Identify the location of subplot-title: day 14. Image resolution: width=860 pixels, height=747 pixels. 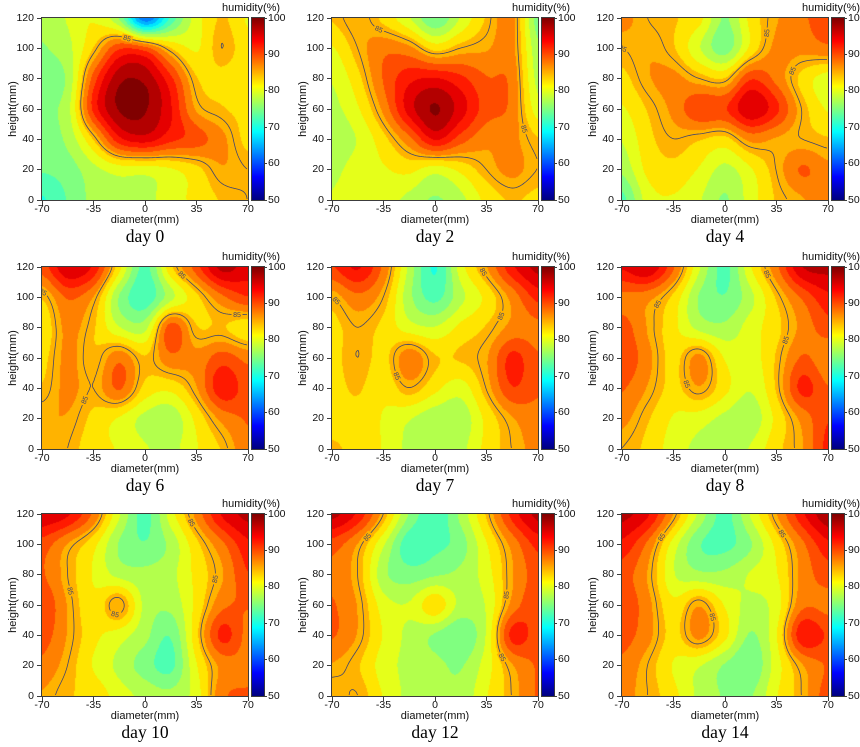
(725, 732).